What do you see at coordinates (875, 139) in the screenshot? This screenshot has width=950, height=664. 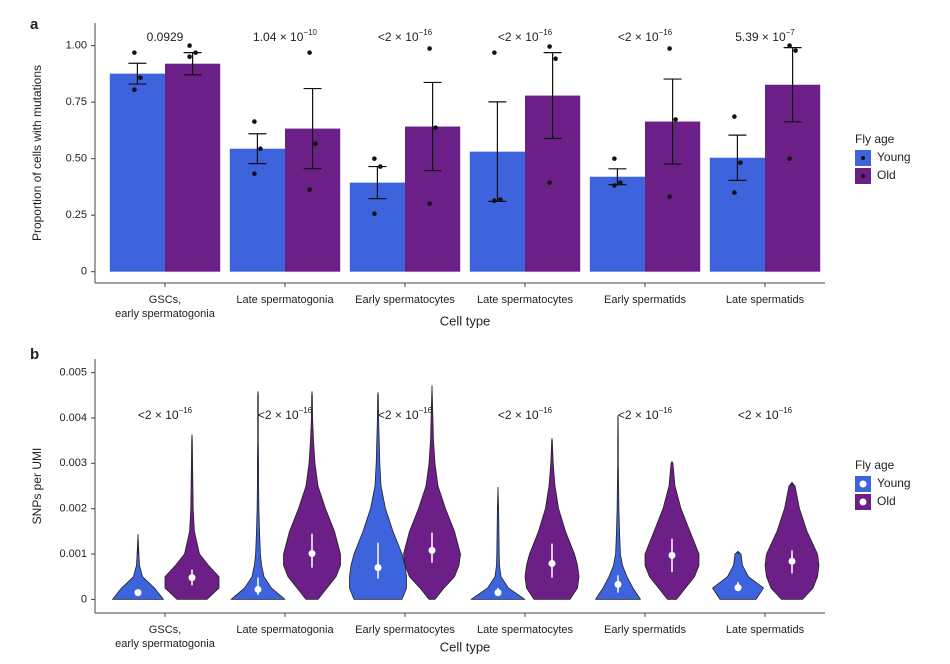 I see `legend-title: Fly age` at bounding box center [875, 139].